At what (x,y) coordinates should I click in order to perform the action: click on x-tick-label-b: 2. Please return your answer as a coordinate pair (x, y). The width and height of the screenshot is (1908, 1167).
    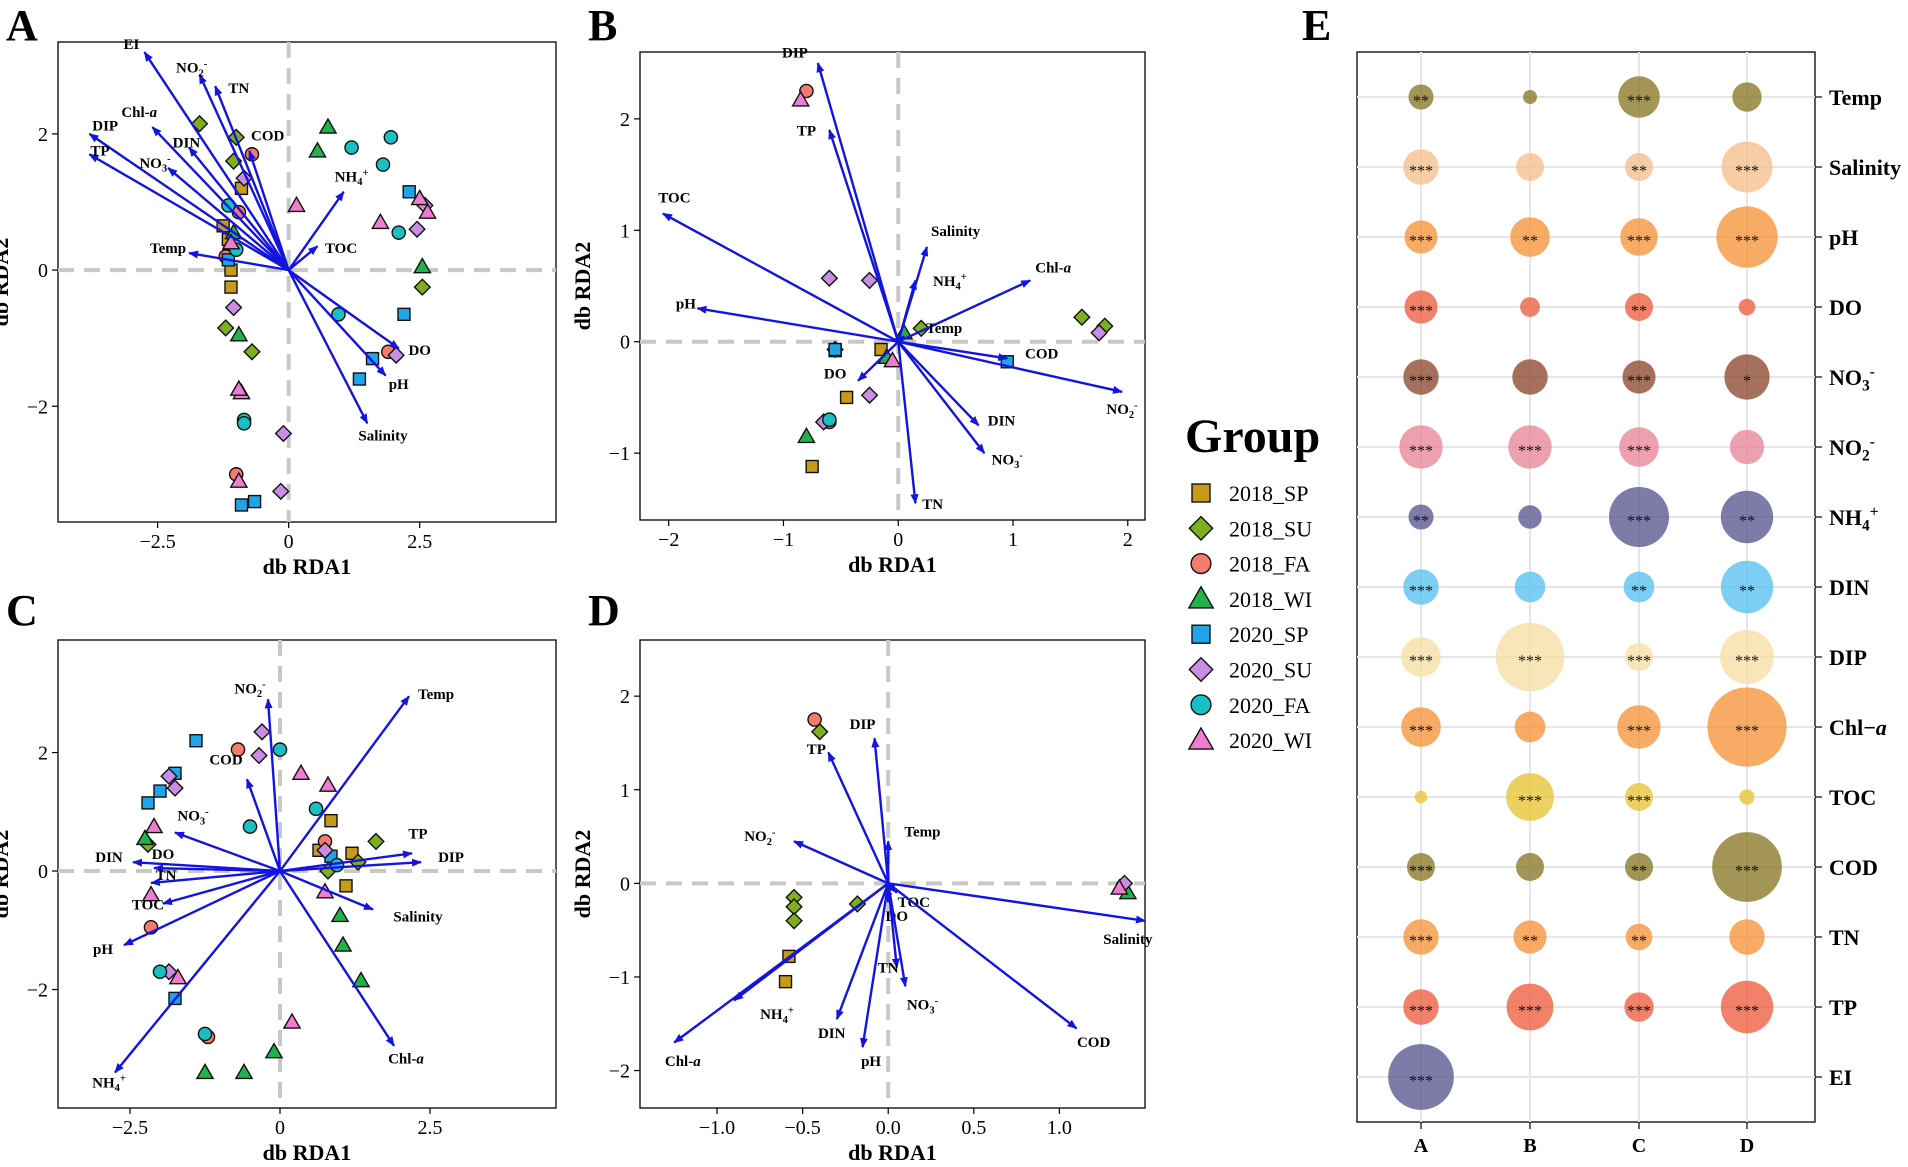
    Looking at the image, I should click on (1128, 540).